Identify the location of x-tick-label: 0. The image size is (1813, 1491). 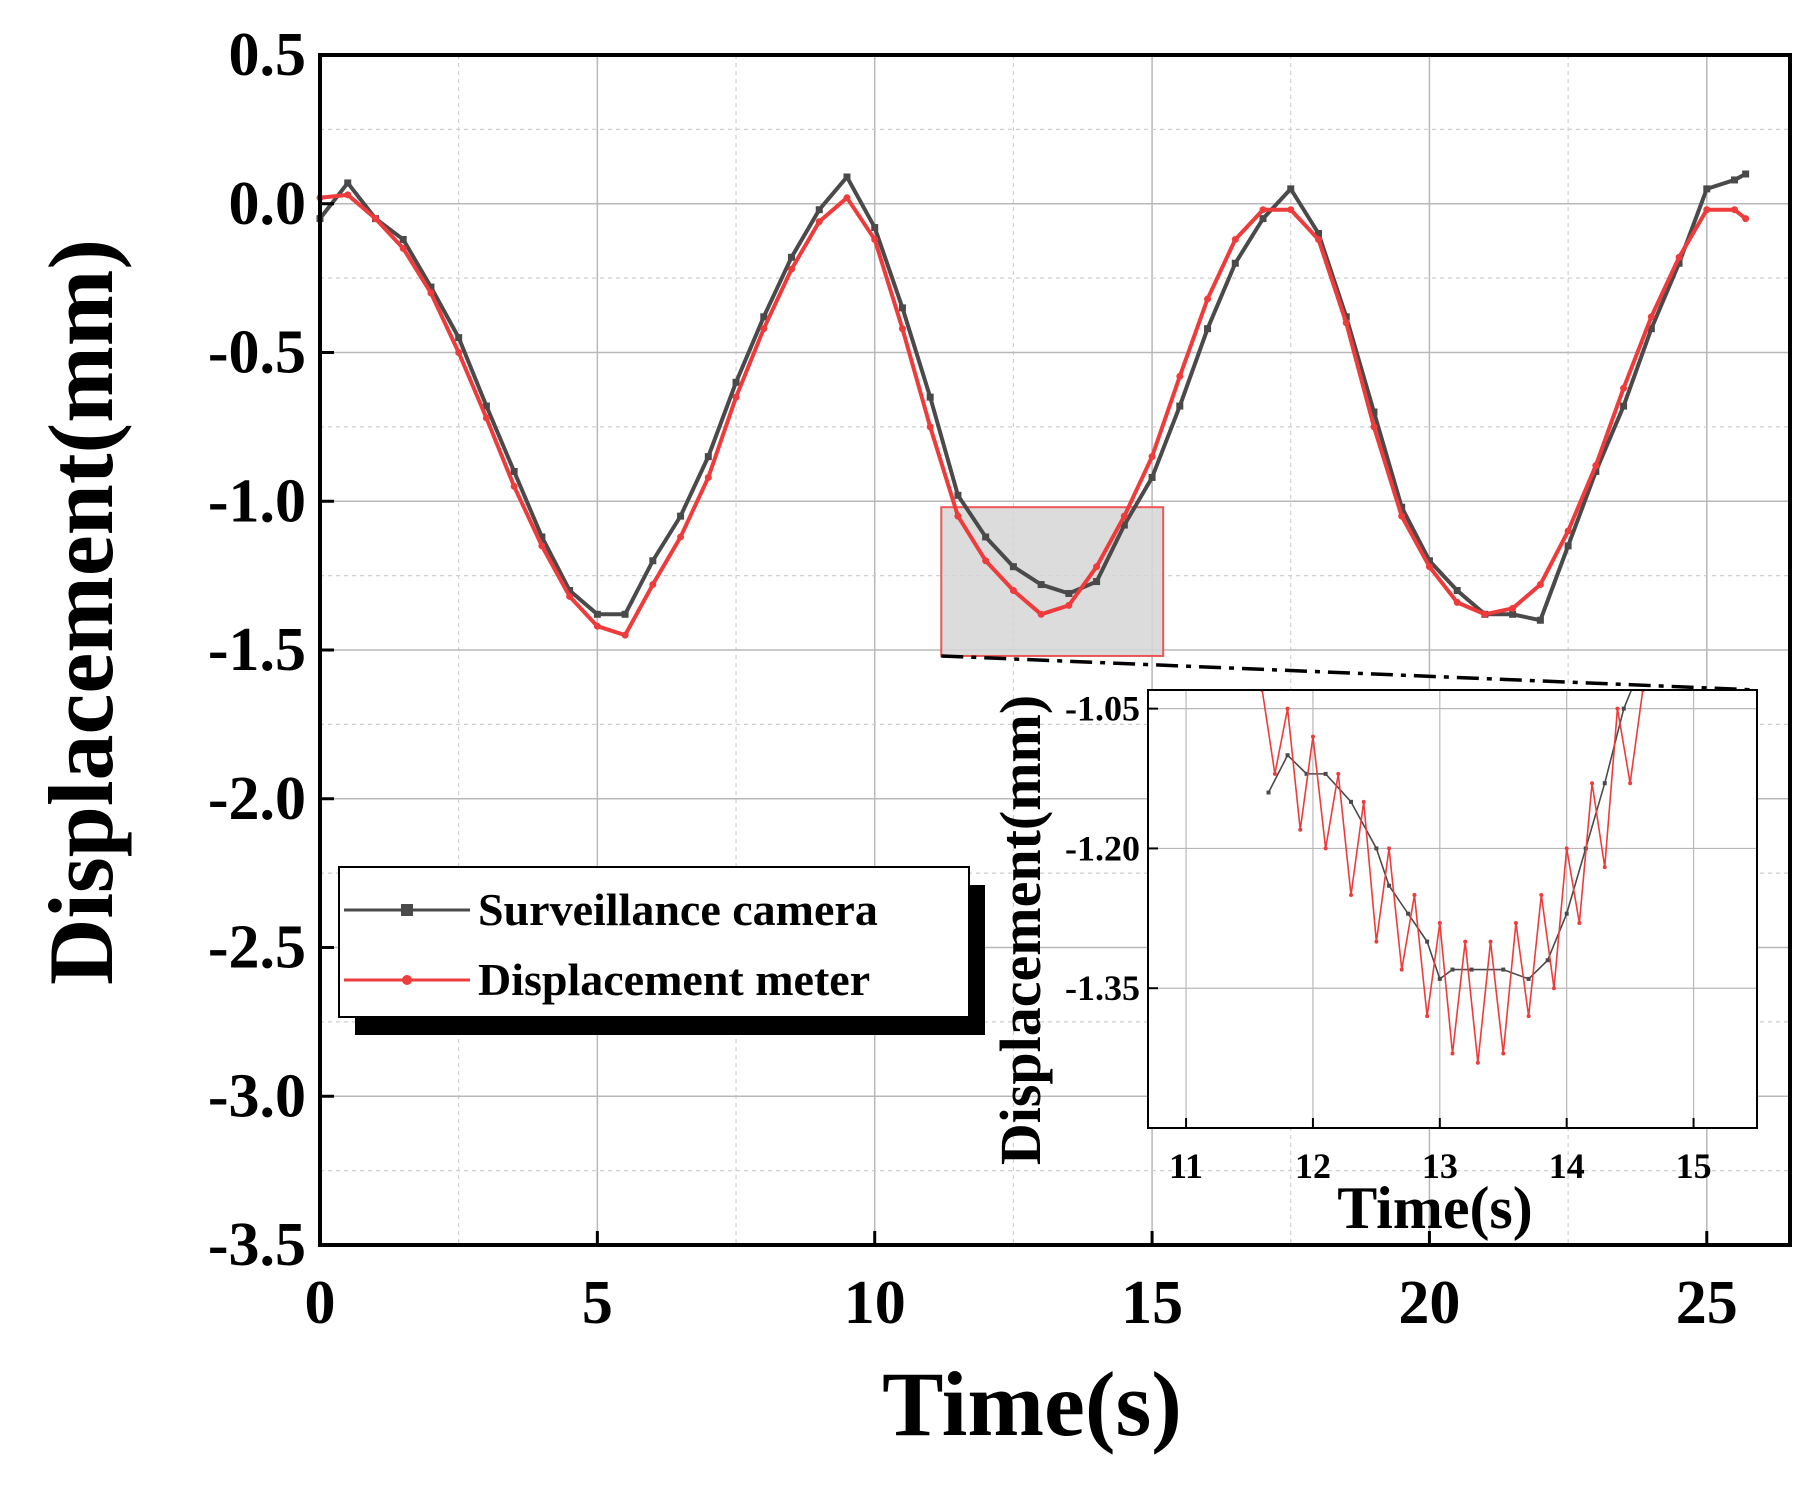
(320, 1303).